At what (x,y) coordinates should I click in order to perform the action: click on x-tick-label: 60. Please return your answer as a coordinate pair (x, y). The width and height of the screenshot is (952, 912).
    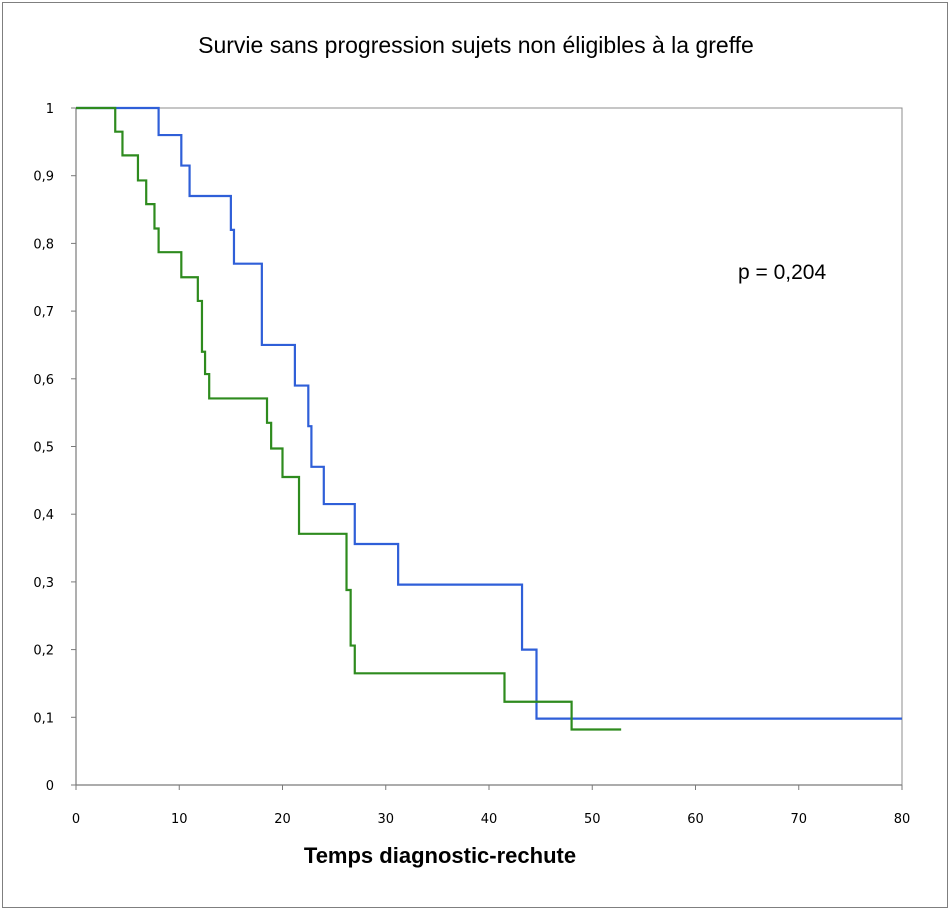
    Looking at the image, I should click on (695, 819).